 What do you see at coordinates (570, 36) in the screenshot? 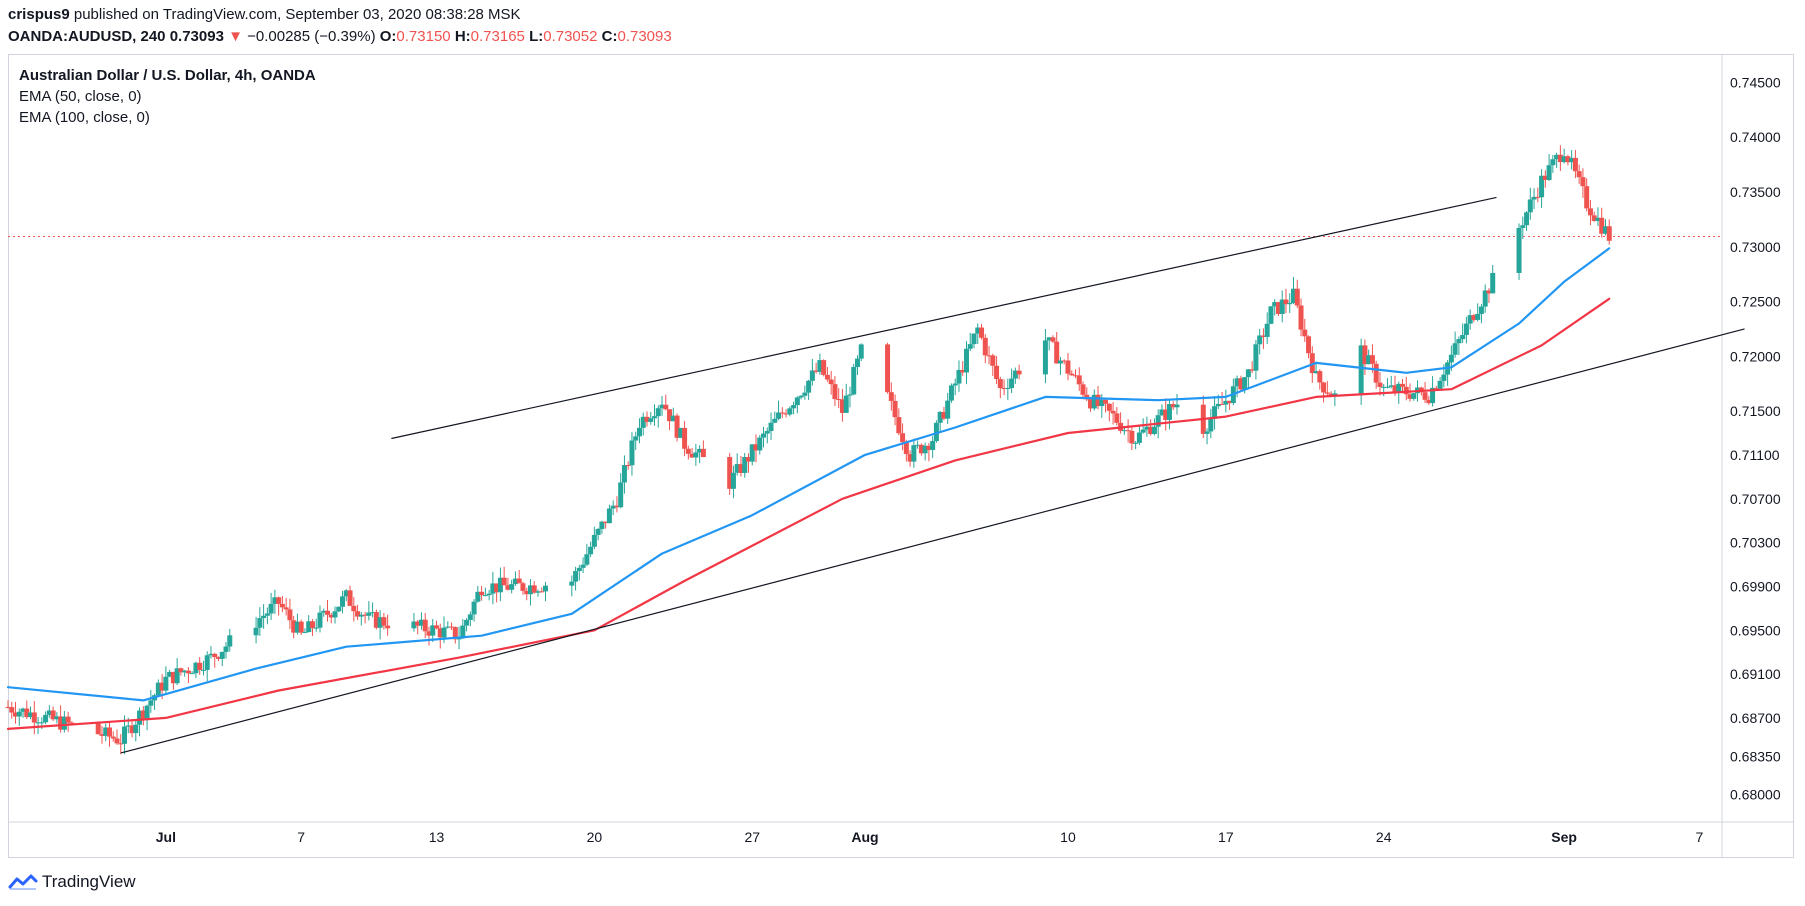
I see `low-value: 0.73052` at bounding box center [570, 36].